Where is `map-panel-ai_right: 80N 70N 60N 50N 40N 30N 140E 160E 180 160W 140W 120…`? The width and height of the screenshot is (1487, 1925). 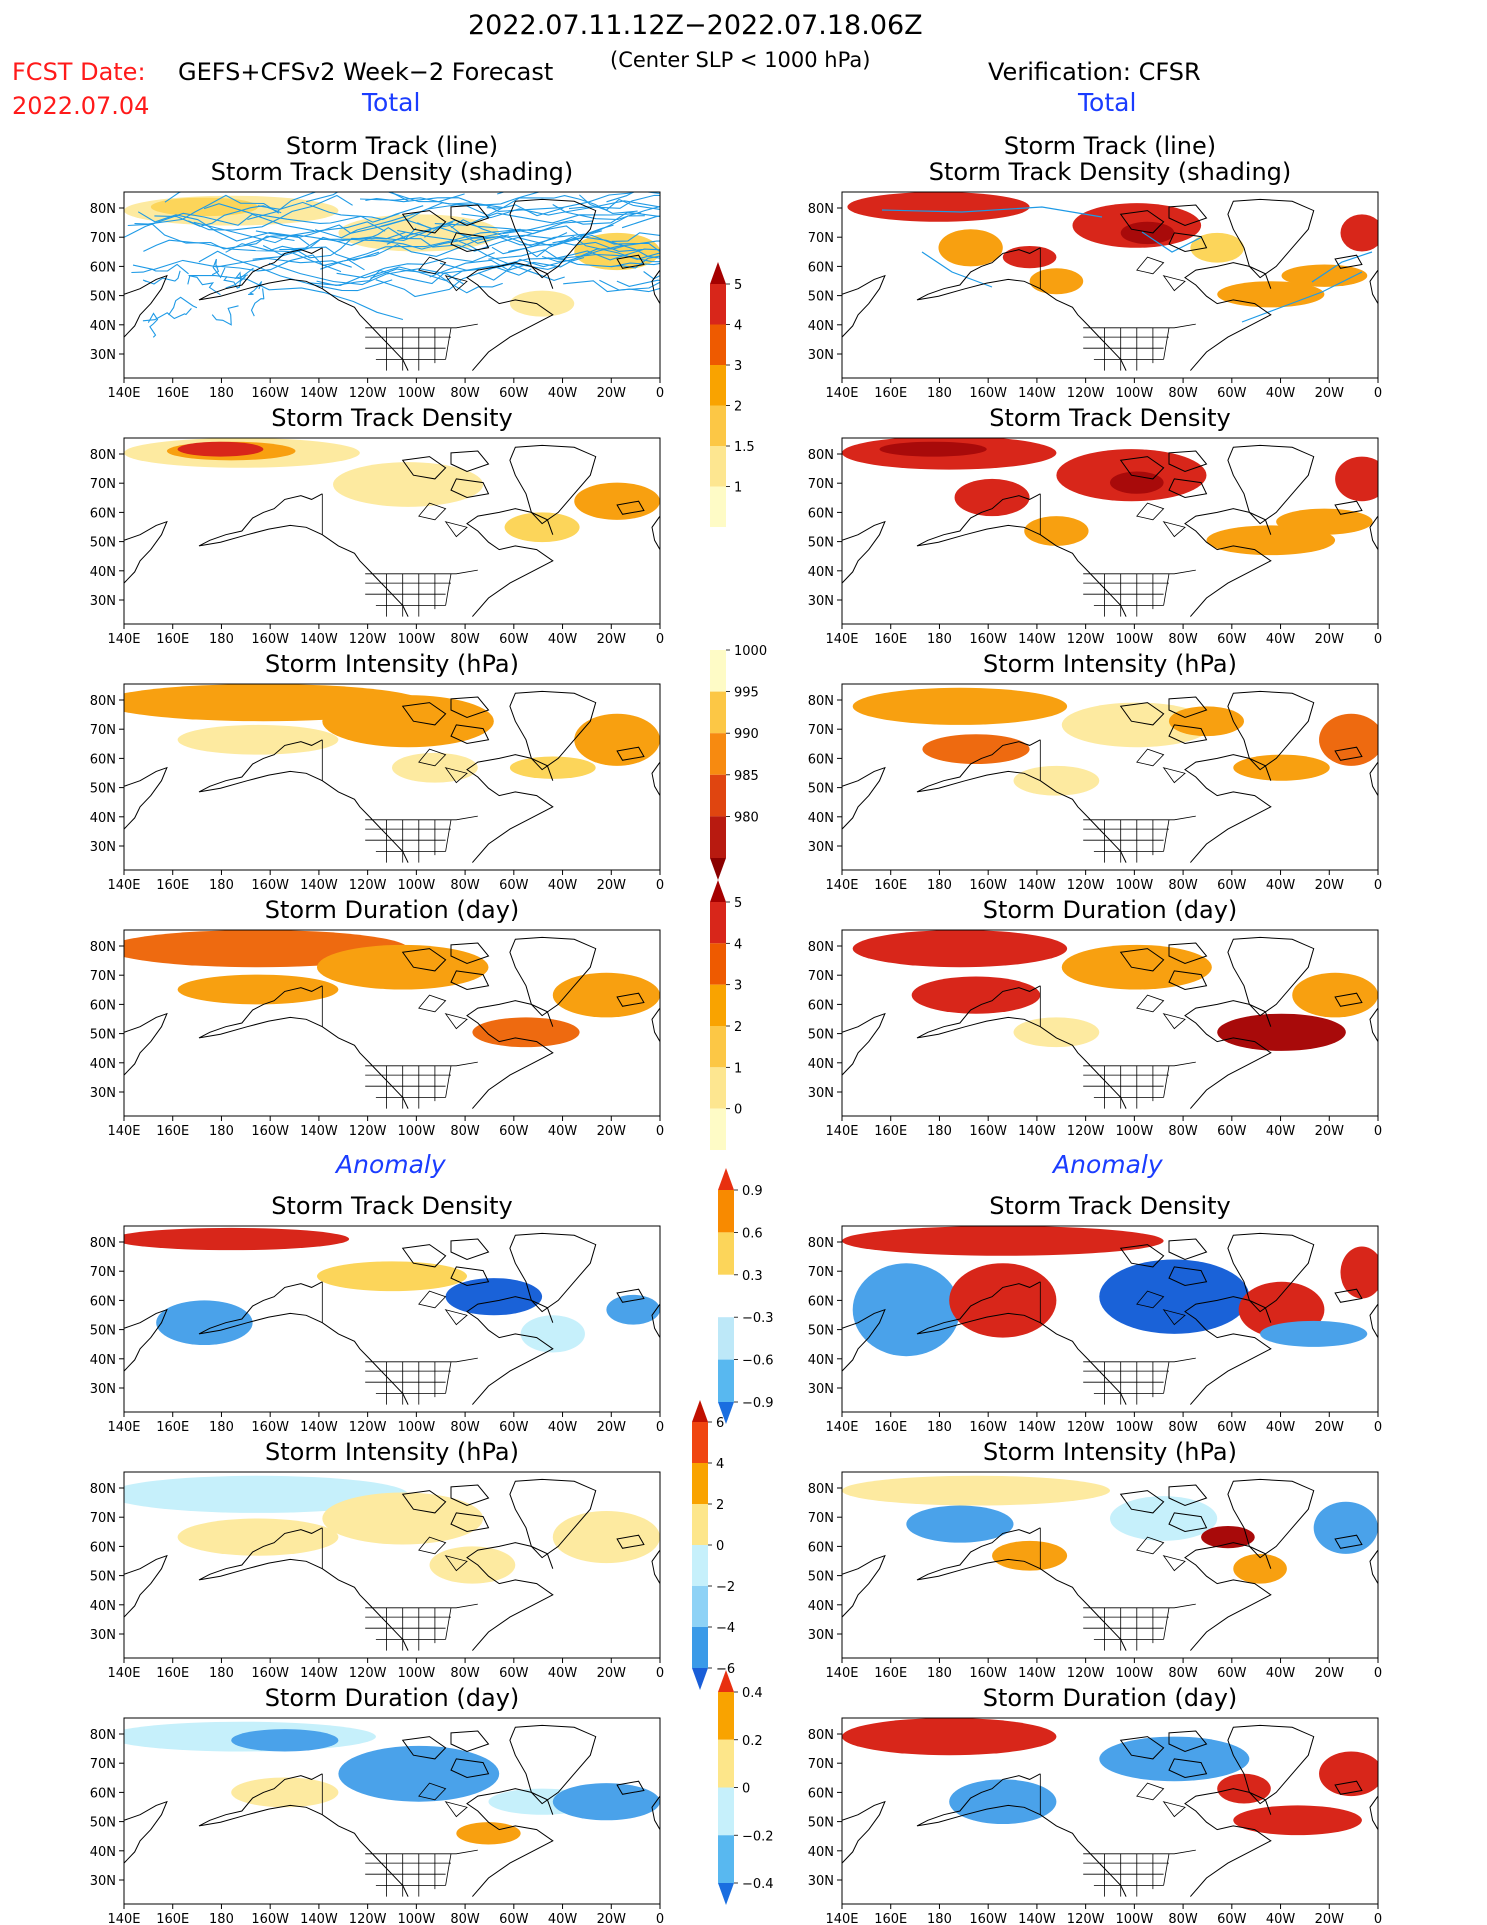
map-panel-ai_right: 80N 70N 60N 50N 40N 30N 140E 160E 180 160W 140W 120… is located at coordinates (1095, 1576).